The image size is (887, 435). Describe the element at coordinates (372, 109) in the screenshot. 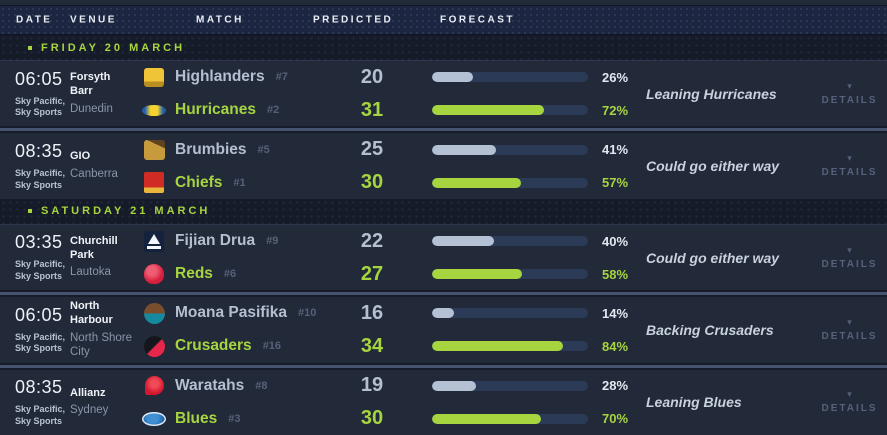

I see `predicted-score: 31` at that location.